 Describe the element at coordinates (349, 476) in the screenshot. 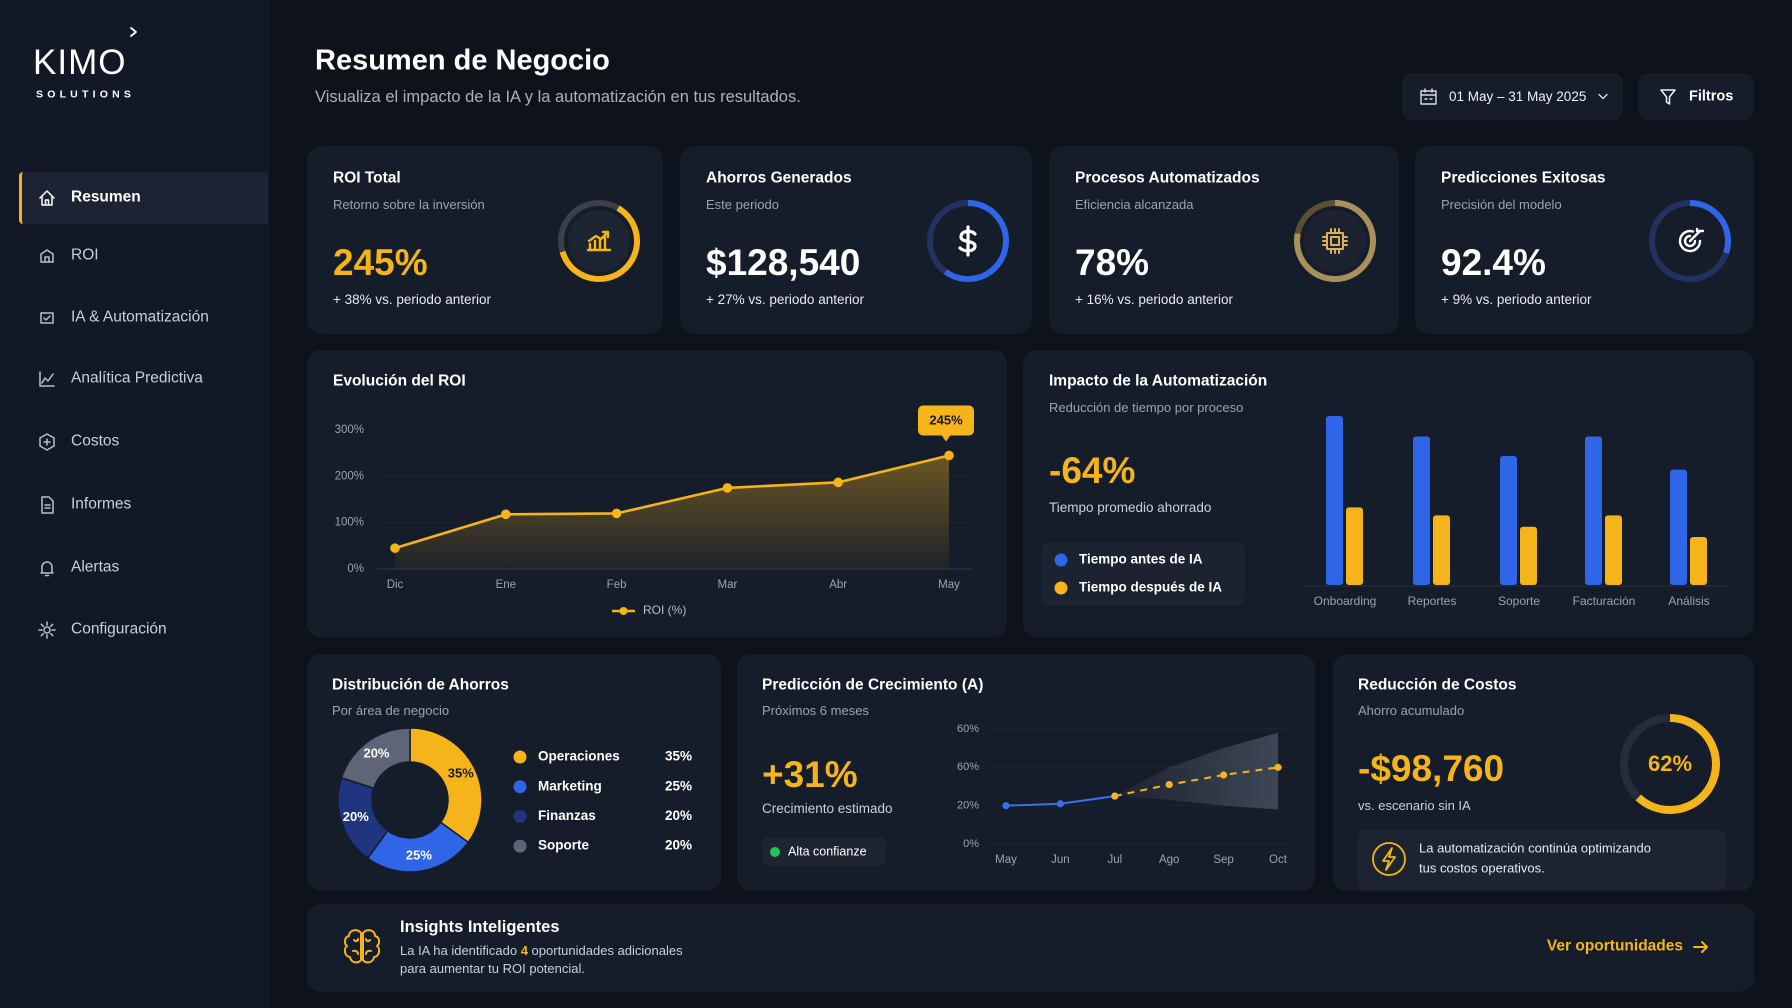

I see `y-tick-label: 200%` at that location.